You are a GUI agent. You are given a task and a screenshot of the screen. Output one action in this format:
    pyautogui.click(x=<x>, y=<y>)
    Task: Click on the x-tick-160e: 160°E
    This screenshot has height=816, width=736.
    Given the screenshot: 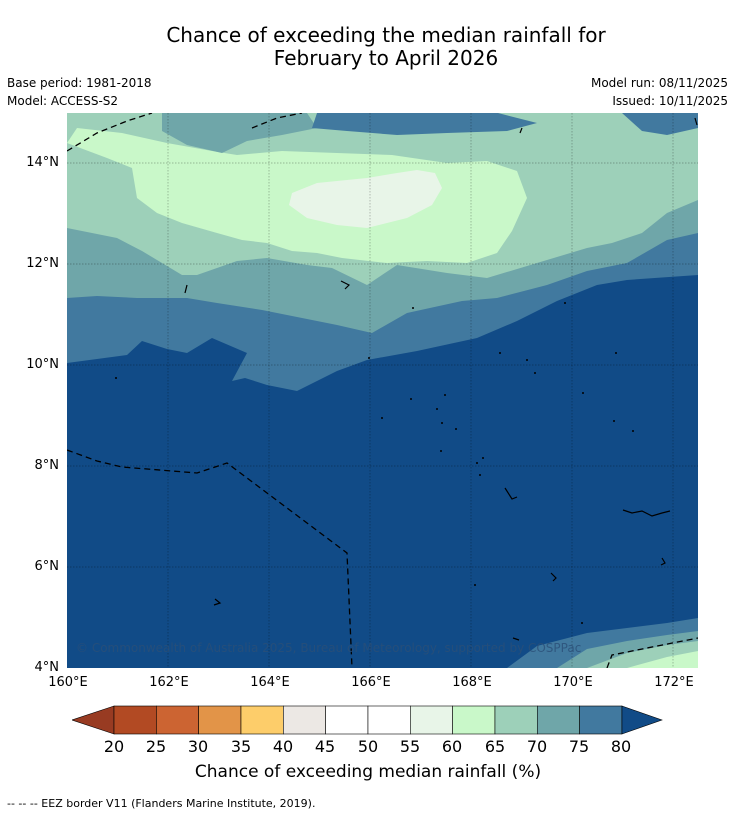 What is the action you would take?
    pyautogui.click(x=68, y=682)
    